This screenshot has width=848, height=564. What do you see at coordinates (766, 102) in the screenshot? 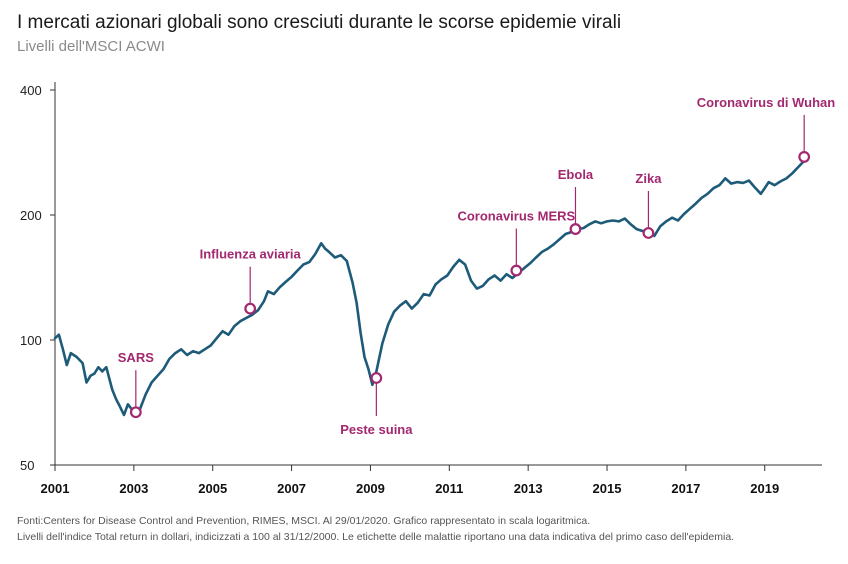
I see `annotation-label: Coronavirus di Wuhan` at bounding box center [766, 102].